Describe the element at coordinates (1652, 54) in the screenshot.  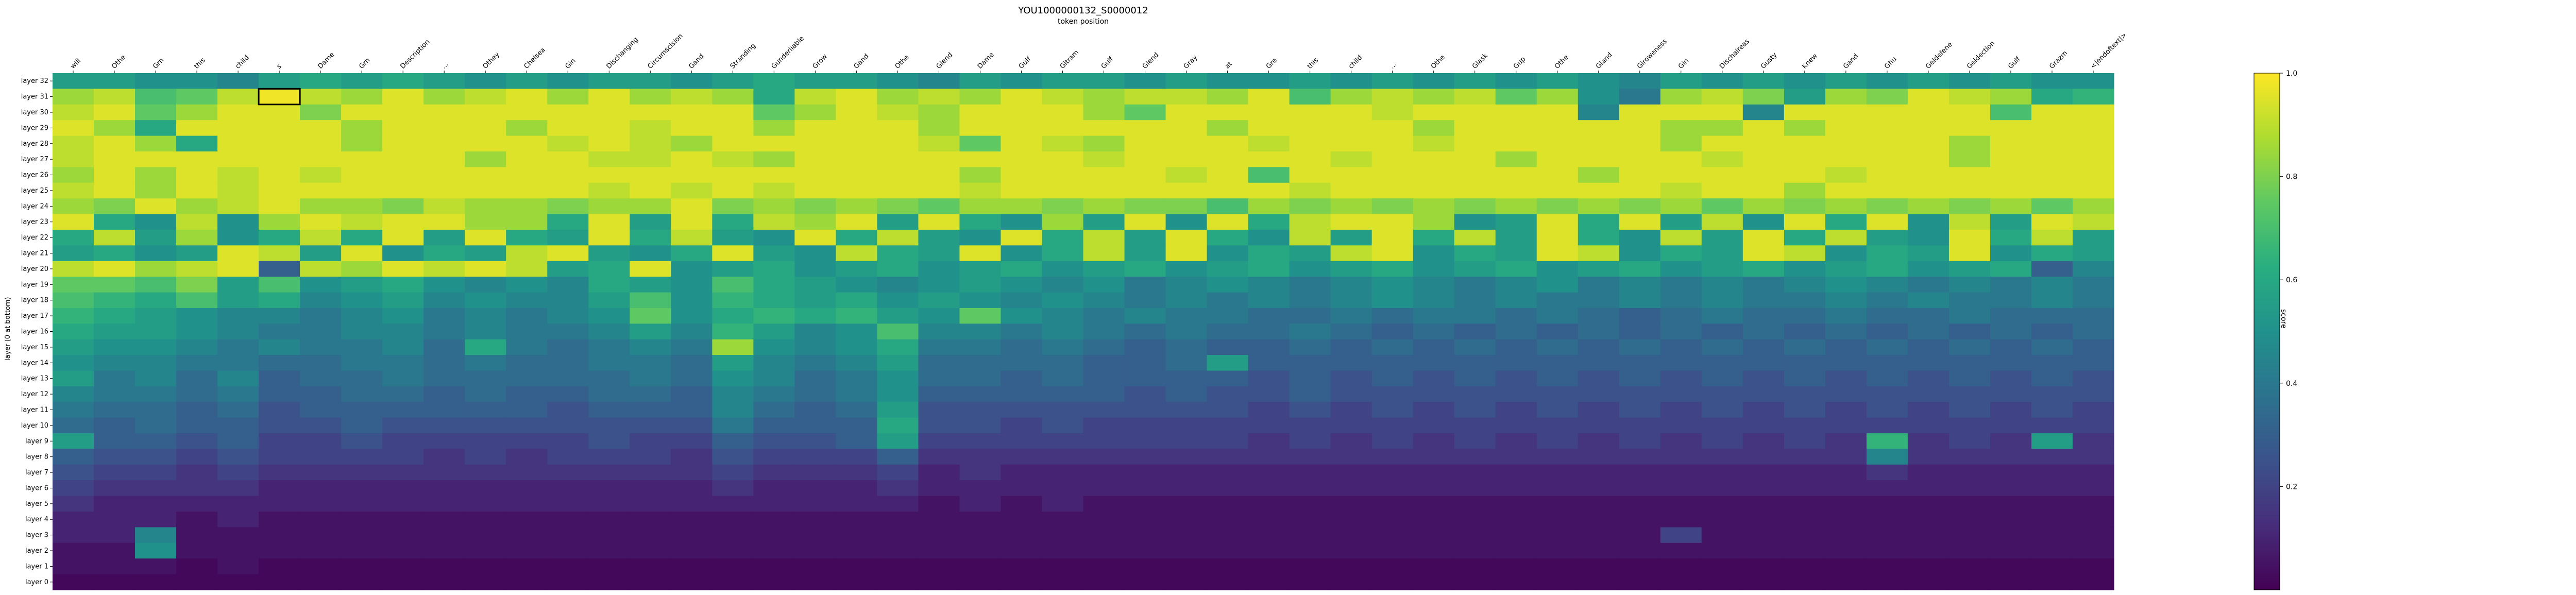
I see `x-tick-label: Giroweness` at that location.